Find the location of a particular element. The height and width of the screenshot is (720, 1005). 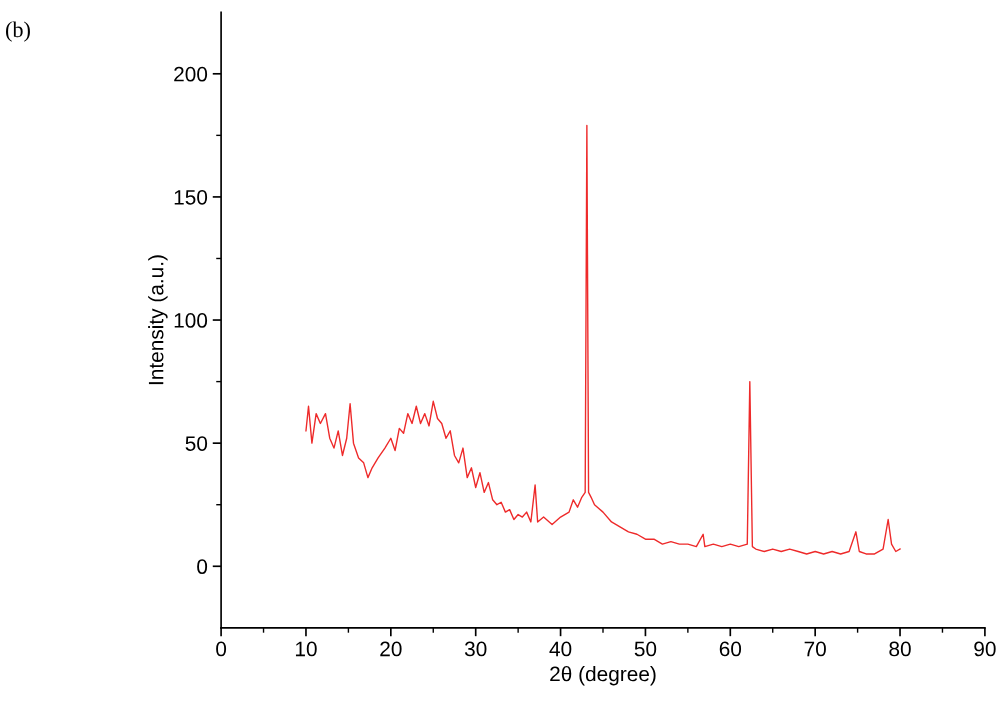

x-tick-label: 70 is located at coordinates (815, 649).